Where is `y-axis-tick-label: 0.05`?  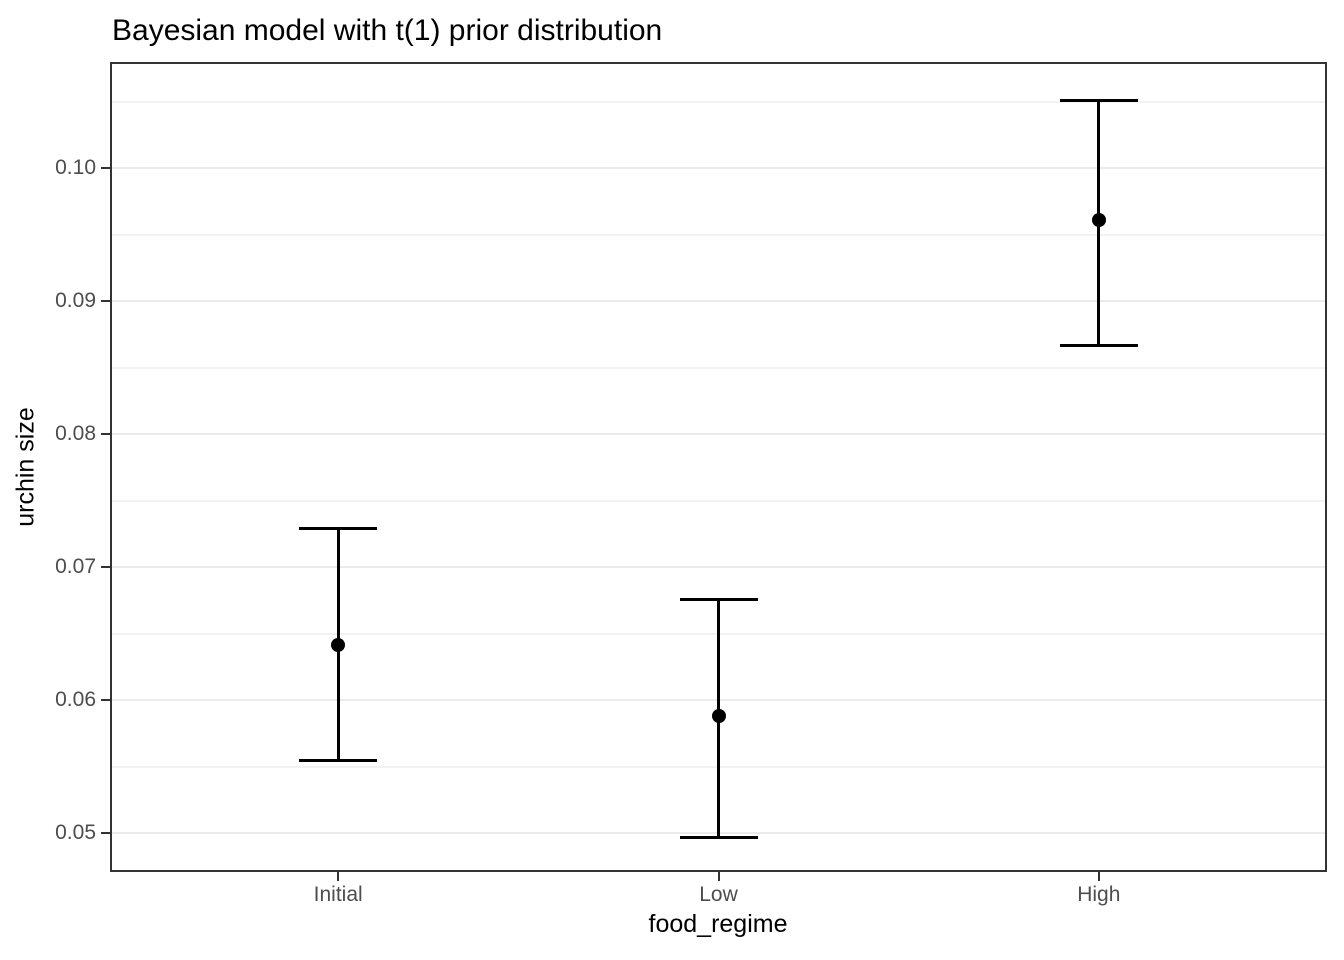 y-axis-tick-label: 0.05 is located at coordinates (75, 833).